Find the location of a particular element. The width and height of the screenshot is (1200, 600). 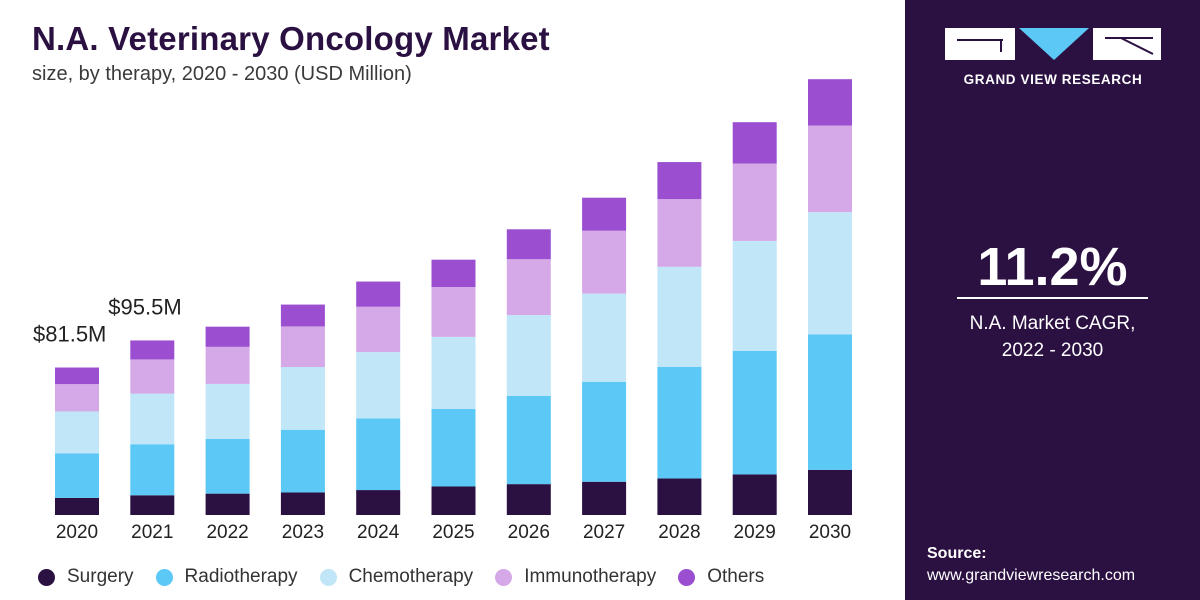

bar-others-2024 is located at coordinates (378, 294).